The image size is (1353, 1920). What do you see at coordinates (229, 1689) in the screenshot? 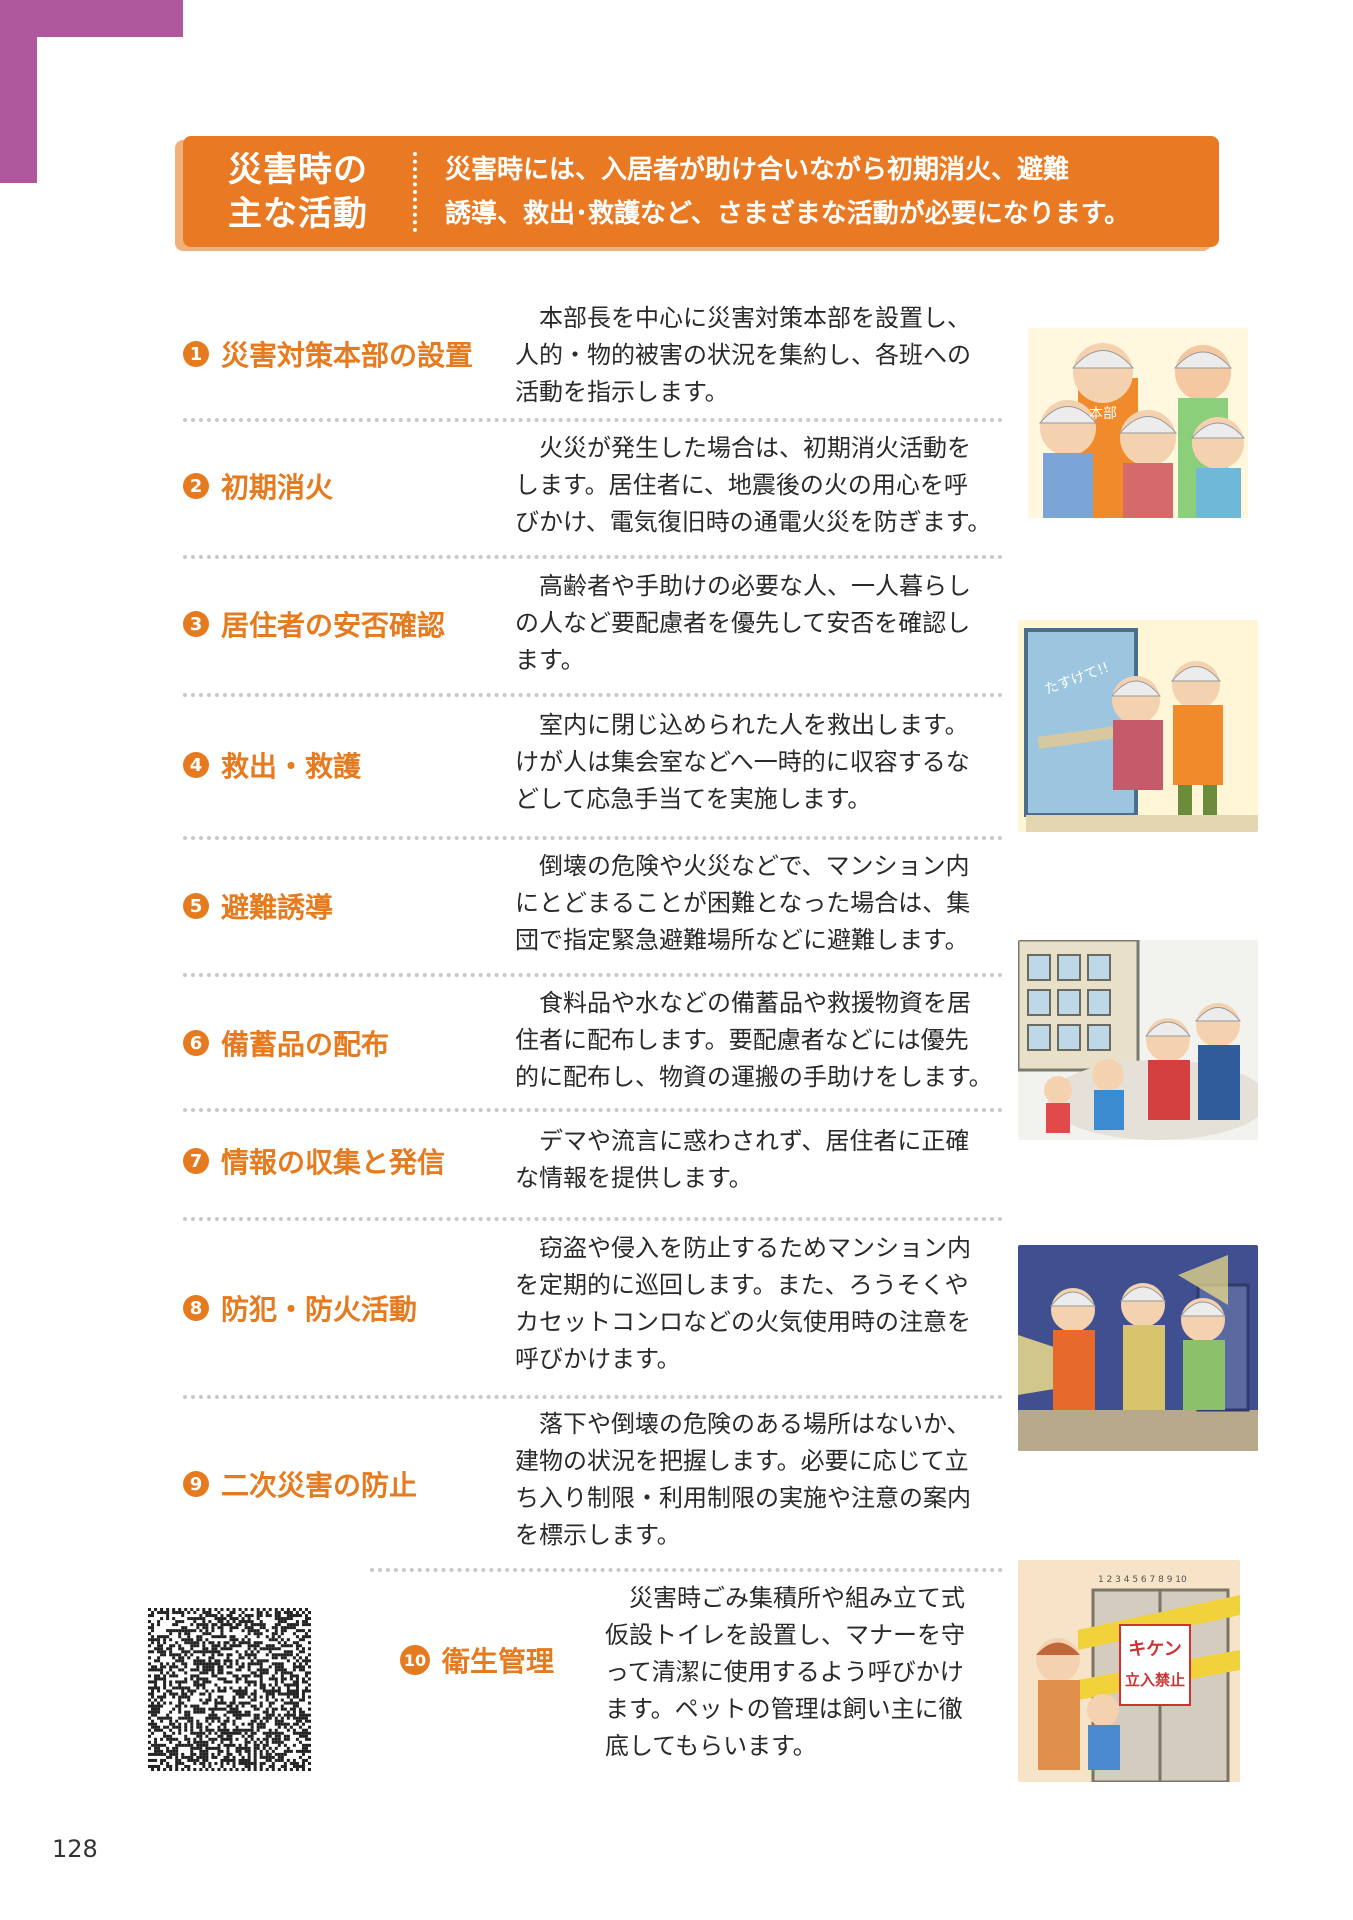
I see `qr-code` at bounding box center [229, 1689].